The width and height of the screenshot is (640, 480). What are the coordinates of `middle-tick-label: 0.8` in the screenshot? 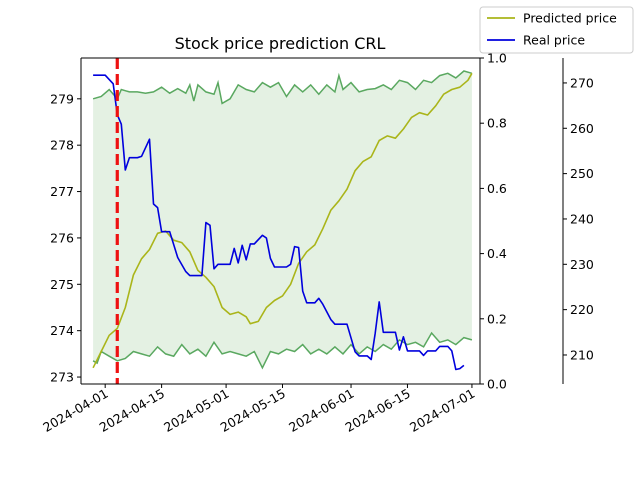 It's located at (497, 123).